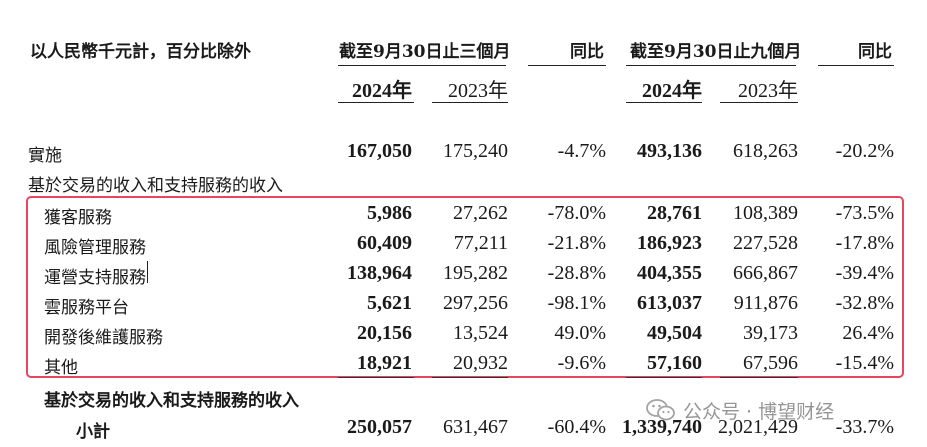  What do you see at coordinates (758, 427) in the screenshot?
I see `n2023-value: 2,021,429` at bounding box center [758, 427].